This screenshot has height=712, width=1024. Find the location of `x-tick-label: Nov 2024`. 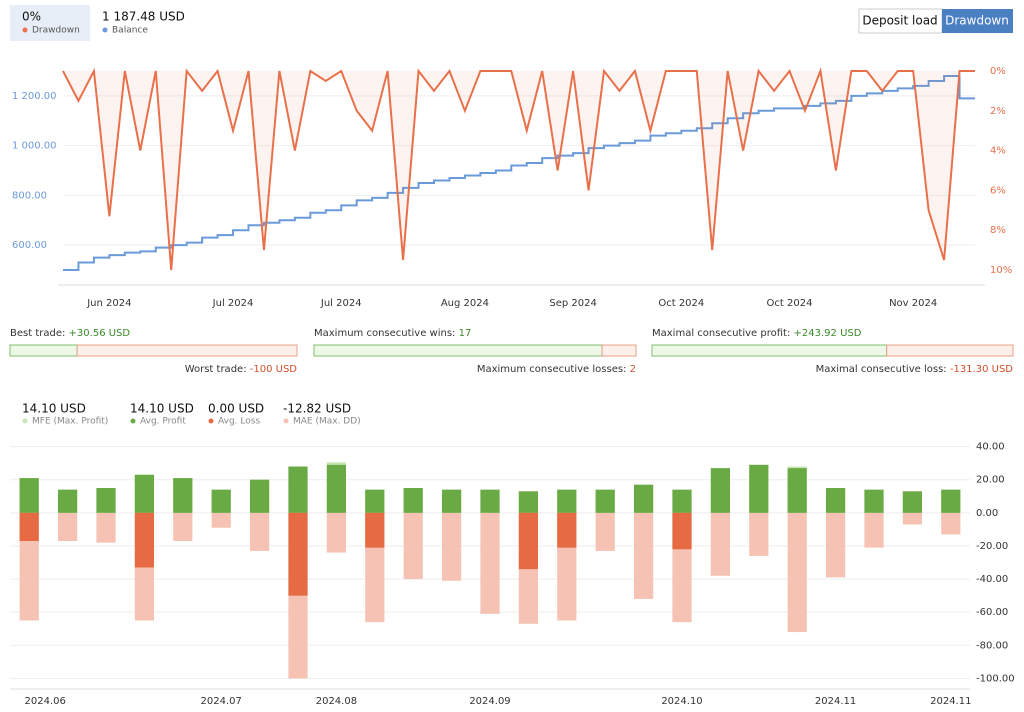

x-tick-label: Nov 2024 is located at coordinates (913, 303).